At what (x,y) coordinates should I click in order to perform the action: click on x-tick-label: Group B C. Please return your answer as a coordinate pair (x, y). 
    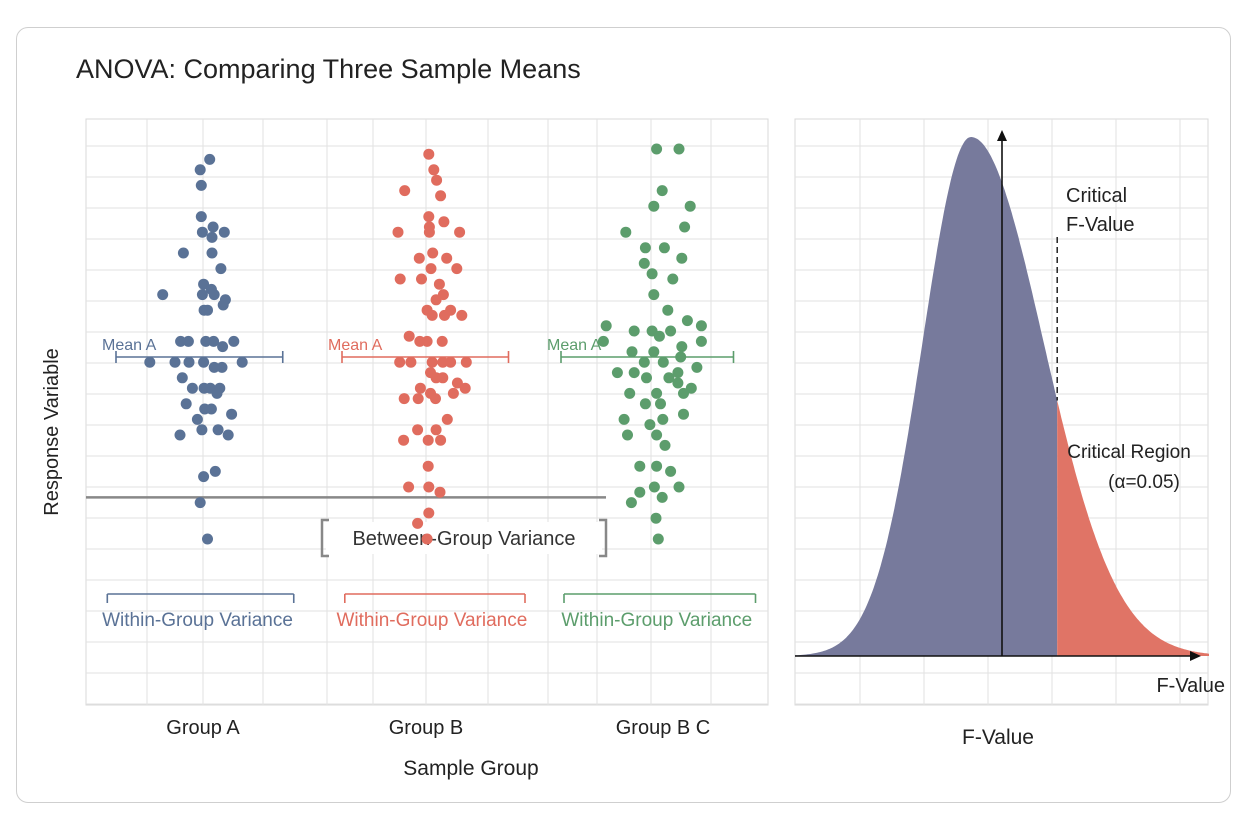
    Looking at the image, I should click on (663, 728).